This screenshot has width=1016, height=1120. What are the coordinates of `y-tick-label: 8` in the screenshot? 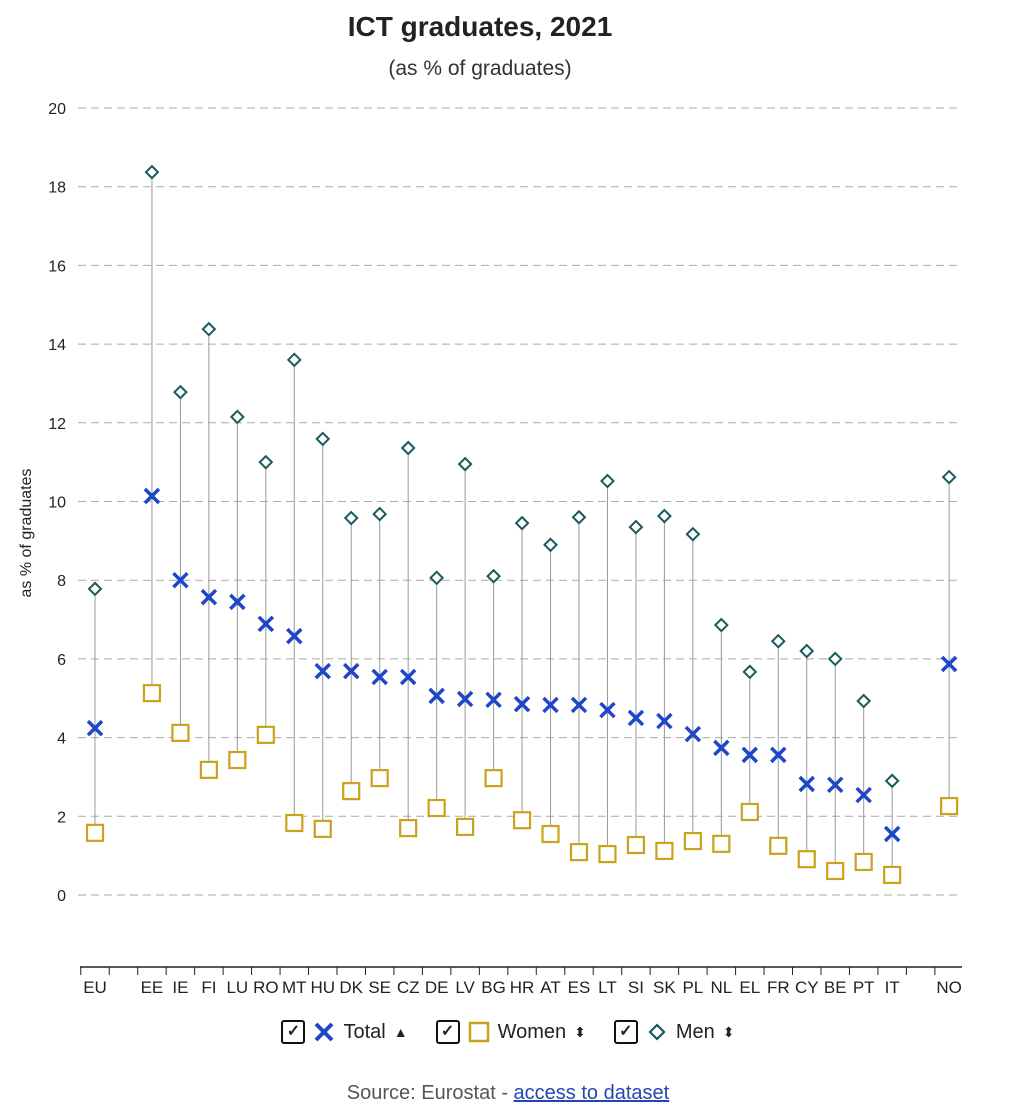 It's located at (61, 581).